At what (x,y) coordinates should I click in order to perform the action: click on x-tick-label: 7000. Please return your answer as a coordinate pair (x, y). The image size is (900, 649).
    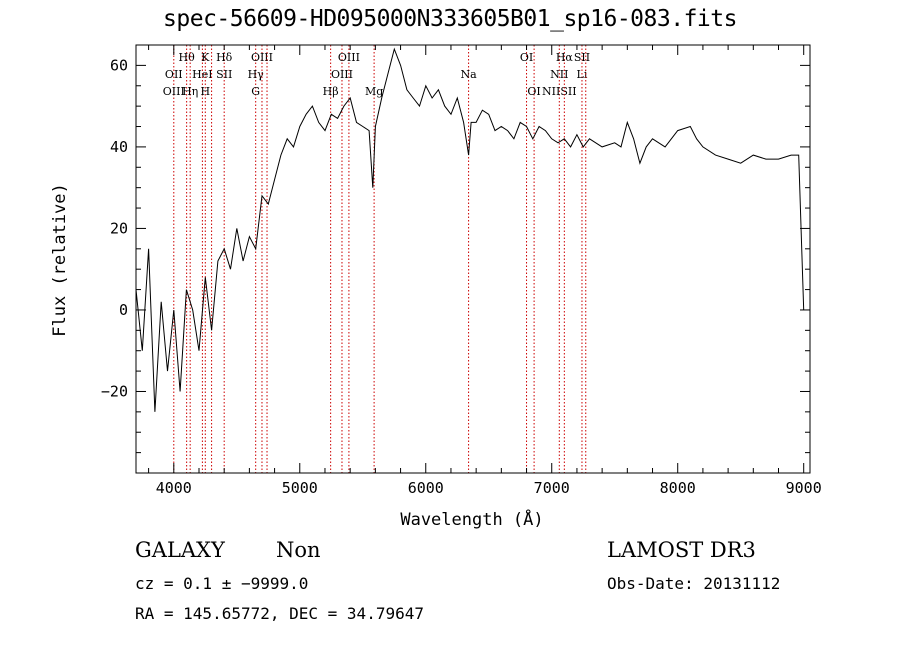
    Looking at the image, I should click on (552, 488).